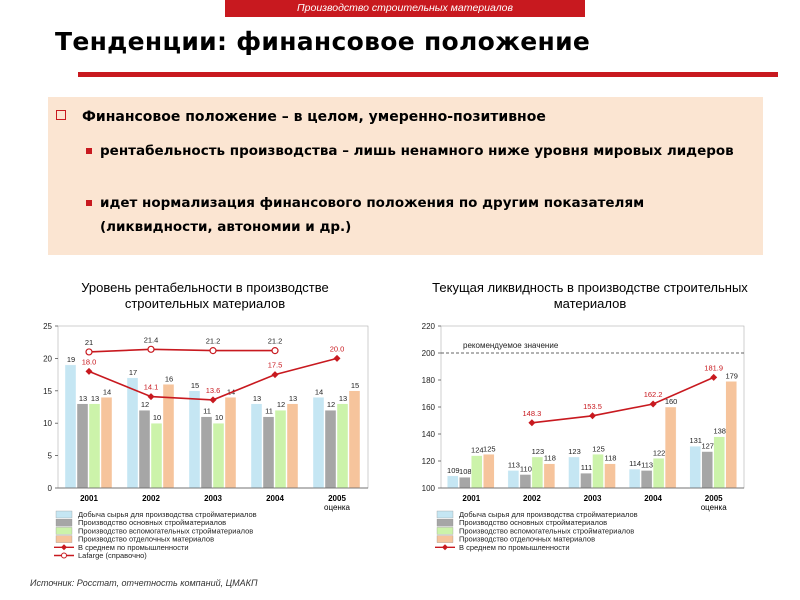 The width and height of the screenshot is (800, 600). Describe the element at coordinates (713, 367) in the screenshot. I see `chart1-line-value-label: 181.9` at that location.